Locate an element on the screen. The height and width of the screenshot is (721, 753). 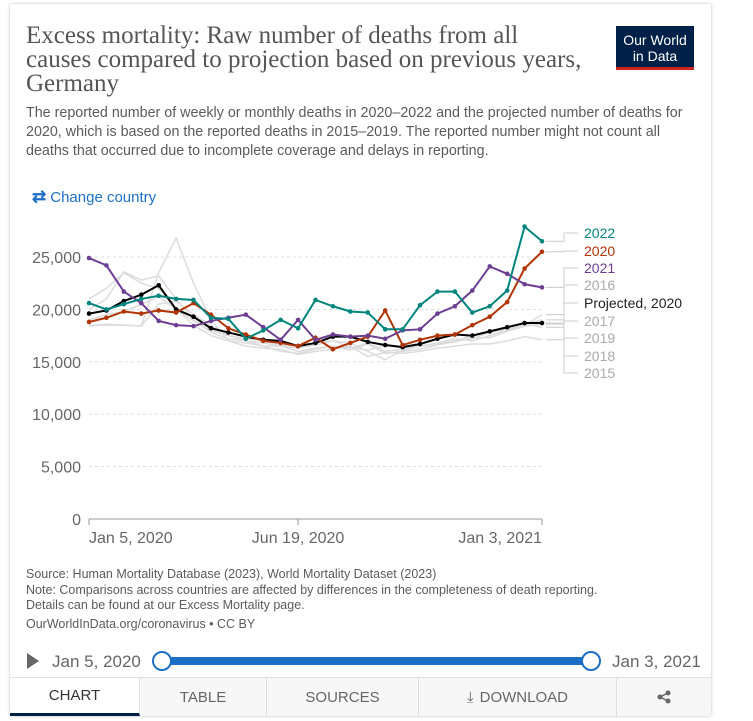
series-line-2015 is located at coordinates (316, 297).